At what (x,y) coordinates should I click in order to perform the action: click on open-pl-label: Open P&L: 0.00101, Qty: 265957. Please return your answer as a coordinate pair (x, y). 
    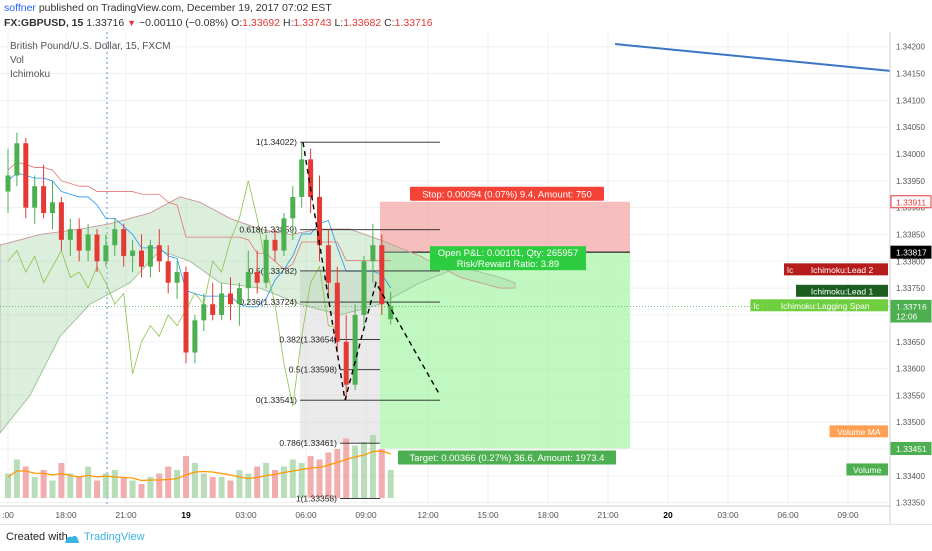
    Looking at the image, I should click on (508, 253).